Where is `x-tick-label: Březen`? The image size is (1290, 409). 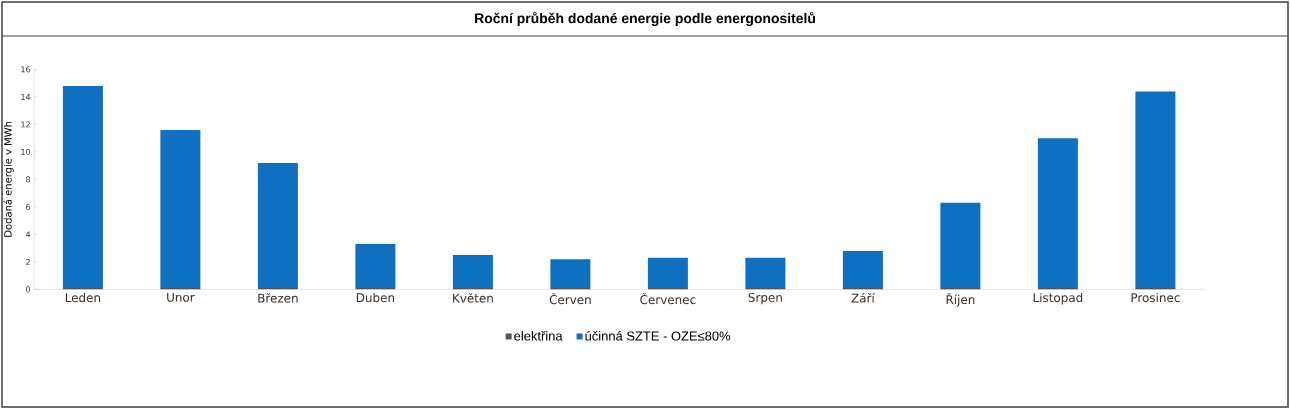 x-tick-label: Březen is located at coordinates (278, 297).